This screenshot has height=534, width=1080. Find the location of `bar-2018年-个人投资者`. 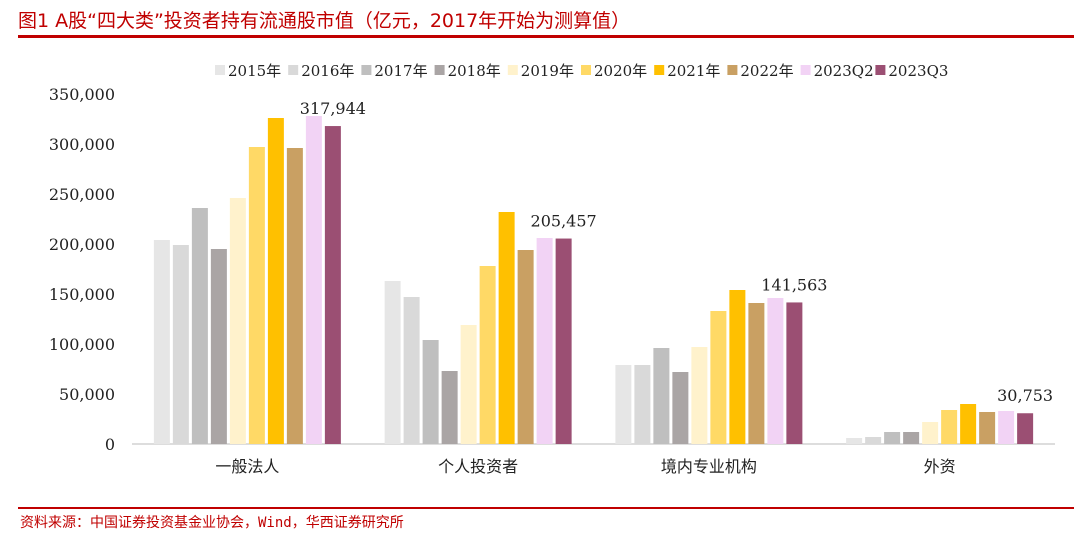

bar-2018年-个人投资者 is located at coordinates (449, 407).